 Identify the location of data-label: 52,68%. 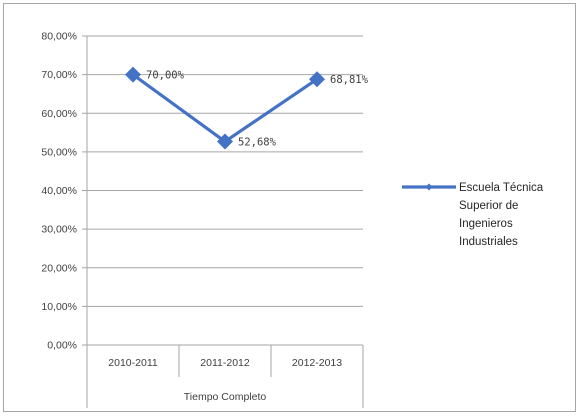
(257, 143).